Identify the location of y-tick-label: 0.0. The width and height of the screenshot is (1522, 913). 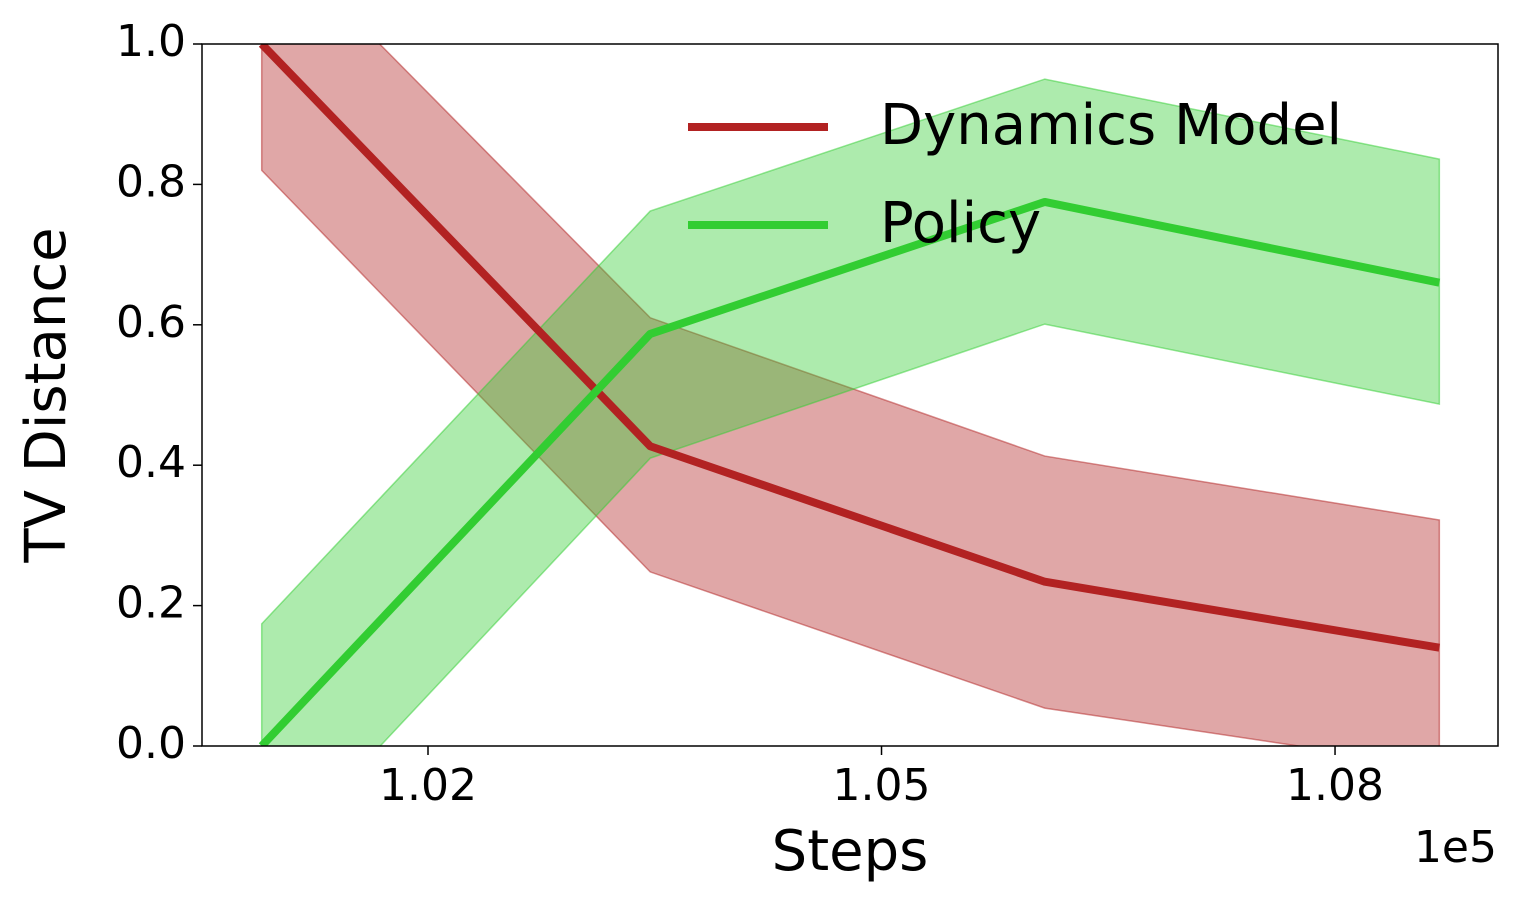
(151, 743).